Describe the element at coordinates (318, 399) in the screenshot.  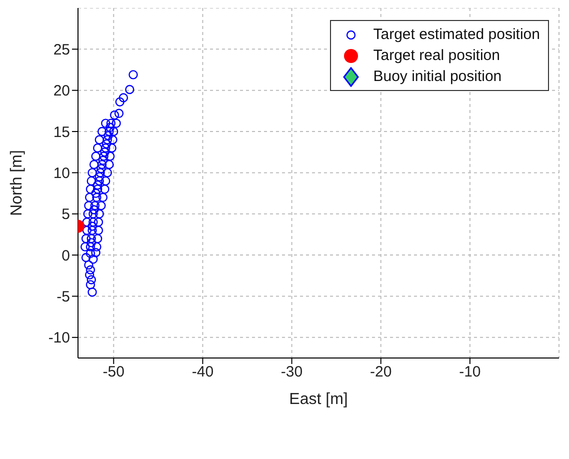
I see `x-axis-title: East [m]` at that location.